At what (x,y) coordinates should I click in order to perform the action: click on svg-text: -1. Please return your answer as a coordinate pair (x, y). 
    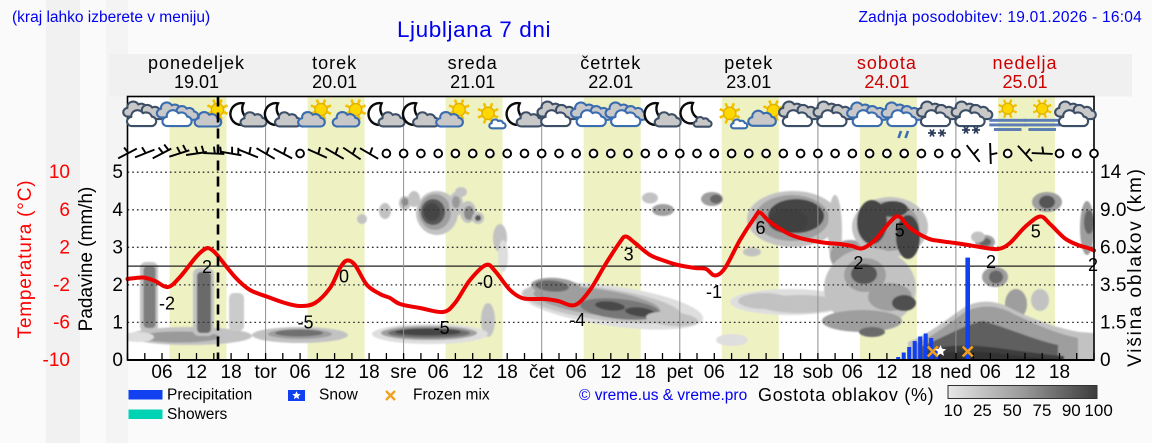
    Looking at the image, I should click on (714, 292).